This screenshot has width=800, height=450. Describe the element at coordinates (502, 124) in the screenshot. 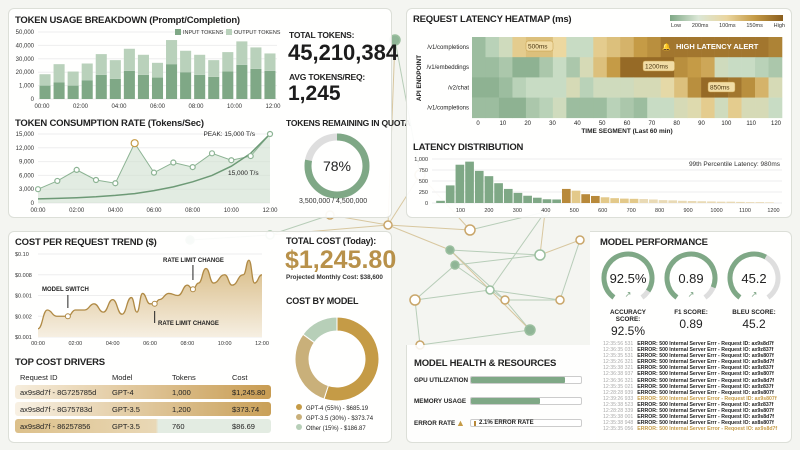

I see `x-tick-label: 10` at that location.